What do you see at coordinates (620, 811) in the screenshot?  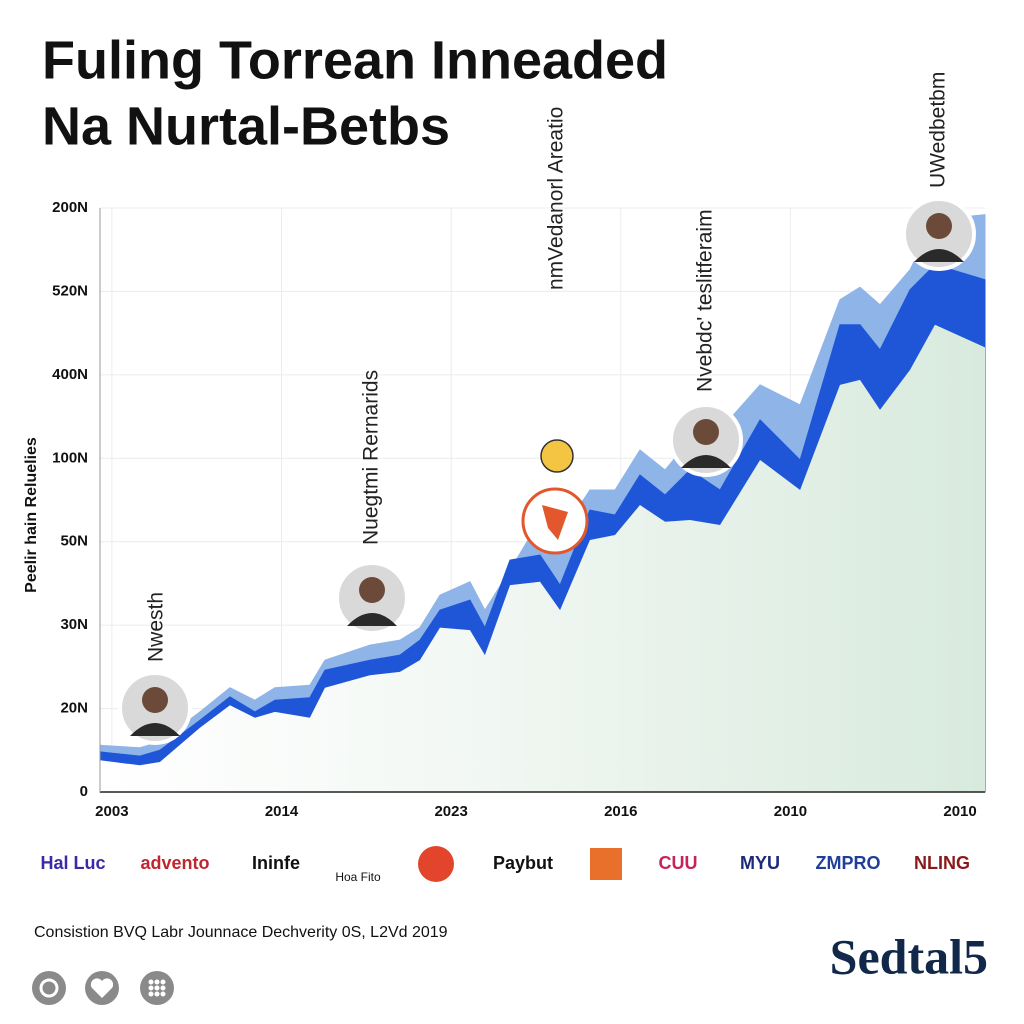 I see `x-tick-label: 2016` at bounding box center [620, 811].